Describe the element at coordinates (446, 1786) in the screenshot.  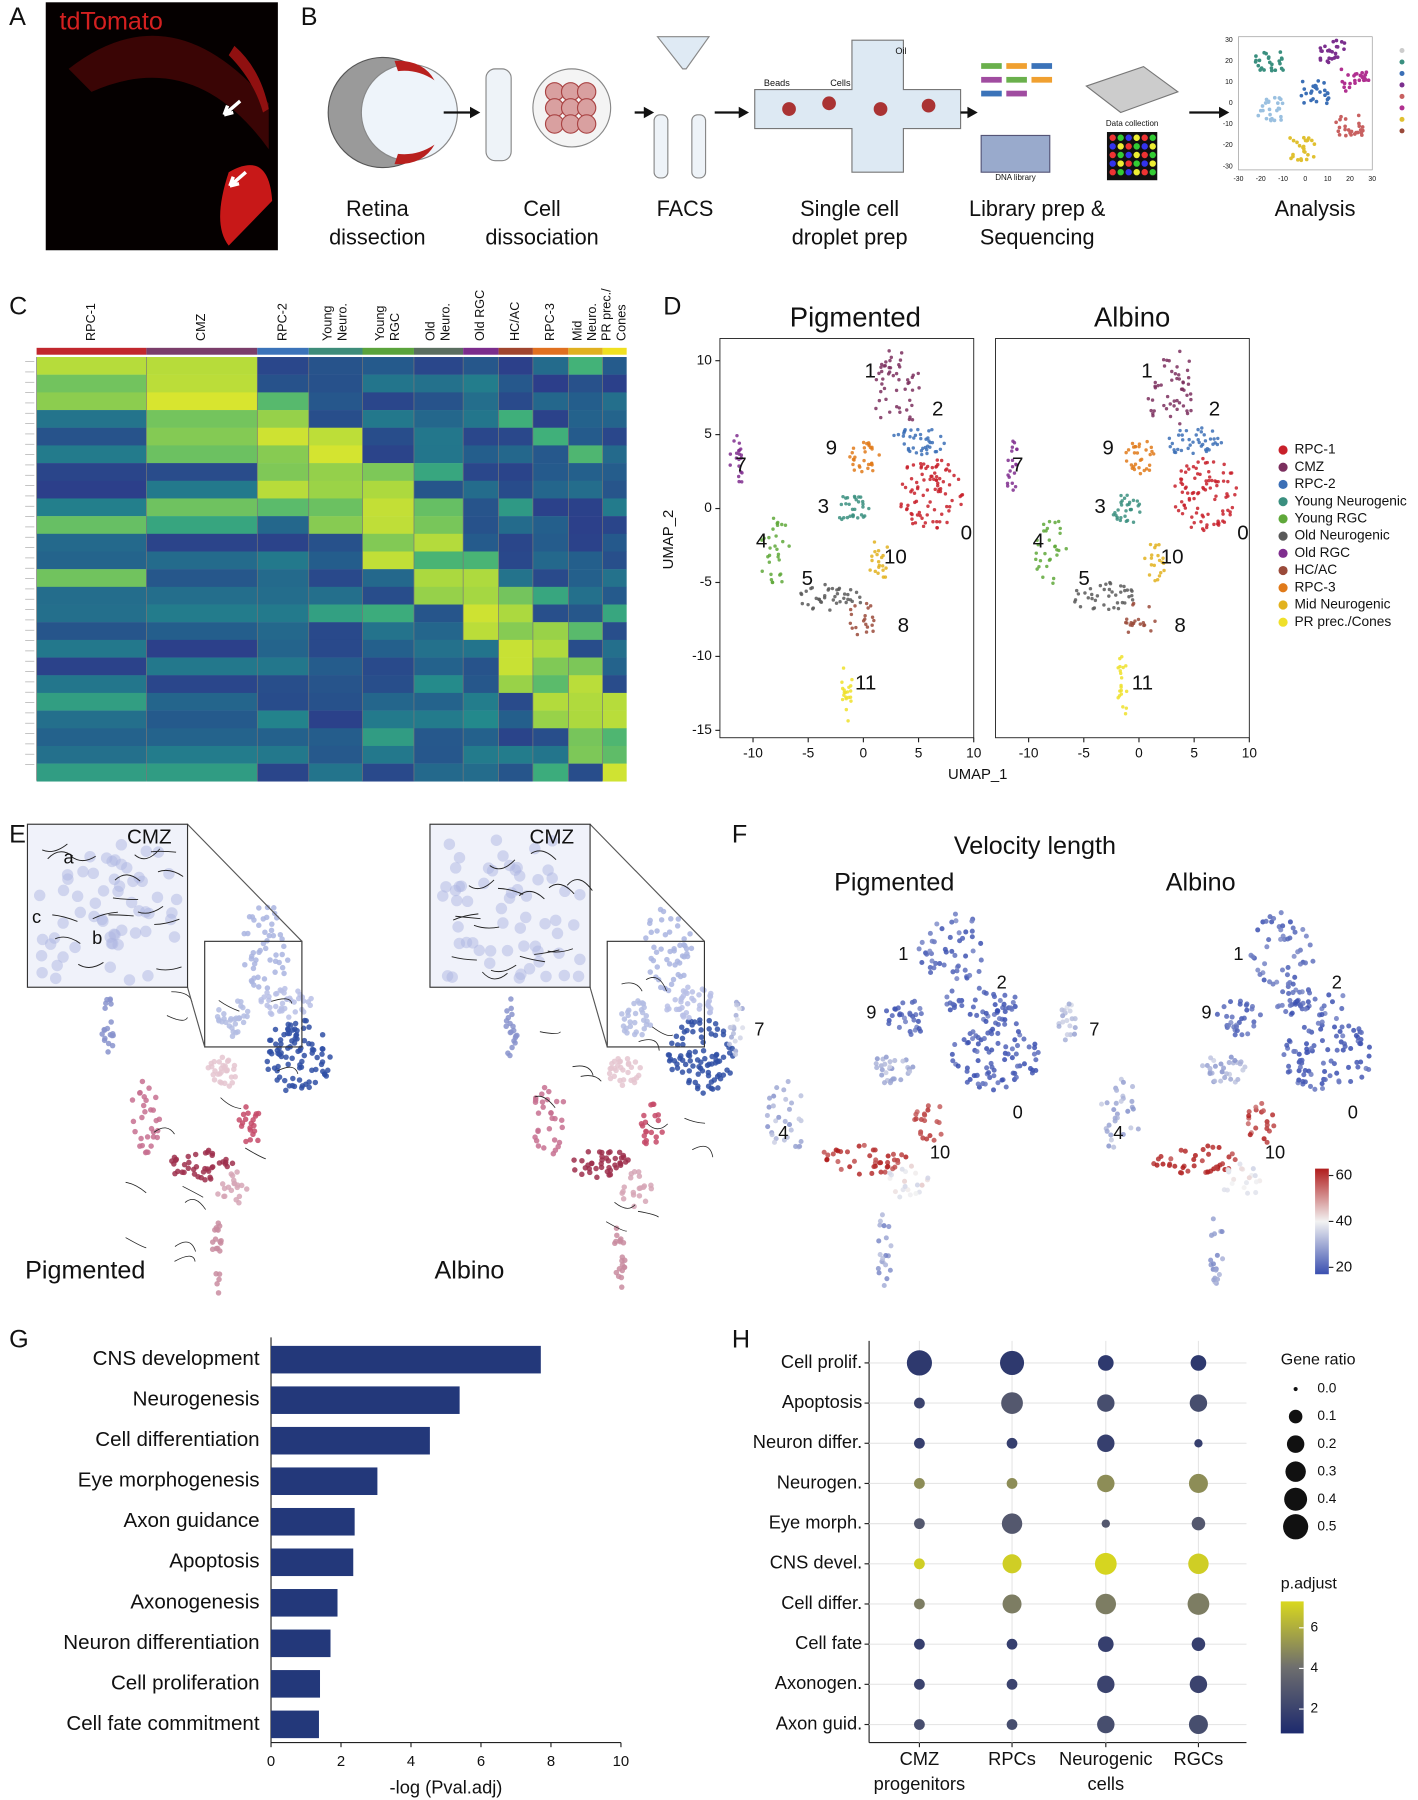
I see `x-axis-label: -log (Pval.adj)` at that location.